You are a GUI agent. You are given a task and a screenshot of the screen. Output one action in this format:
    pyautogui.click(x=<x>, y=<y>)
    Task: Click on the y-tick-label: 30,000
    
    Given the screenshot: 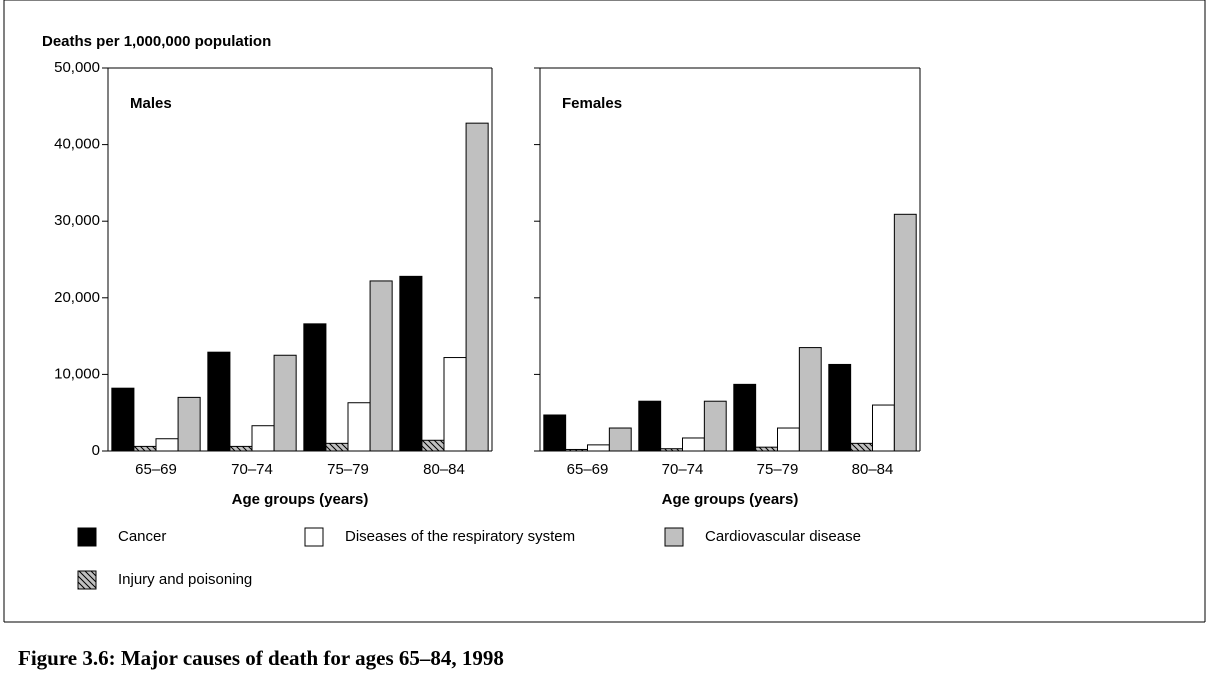 What is the action you would take?
    pyautogui.click(x=77, y=220)
    